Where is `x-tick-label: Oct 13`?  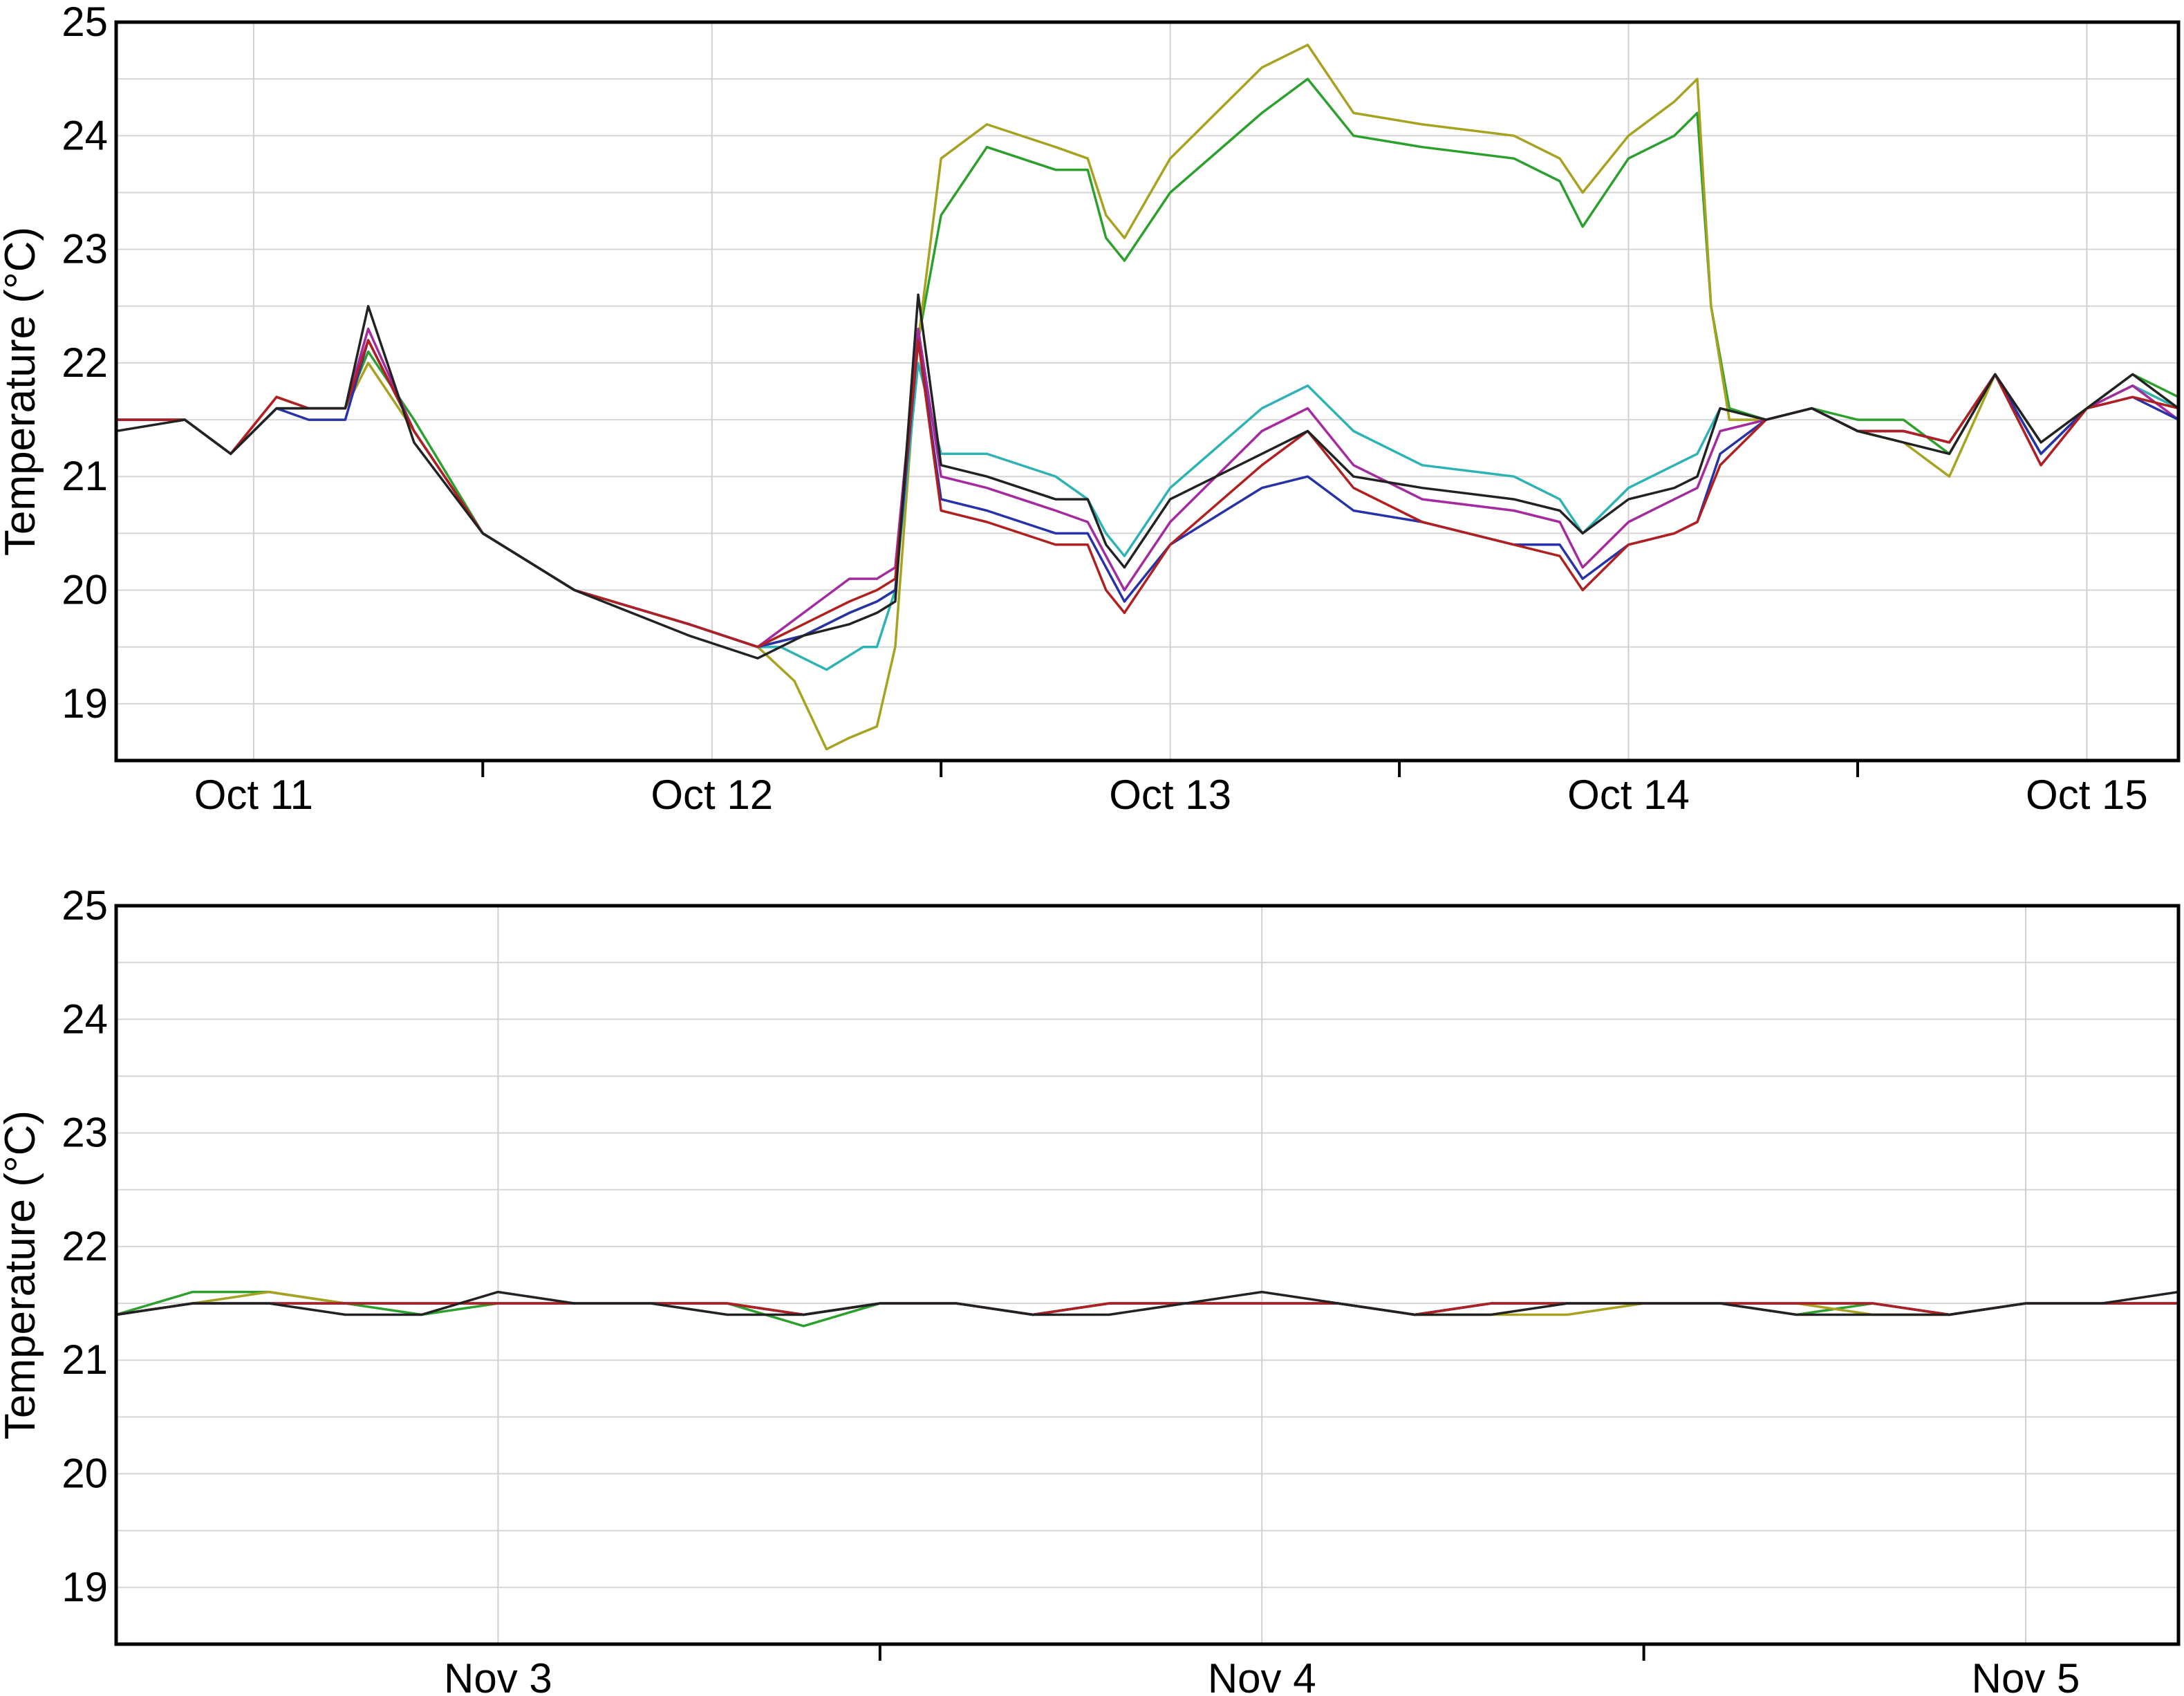
x-tick-label: Oct 13 is located at coordinates (1170, 795).